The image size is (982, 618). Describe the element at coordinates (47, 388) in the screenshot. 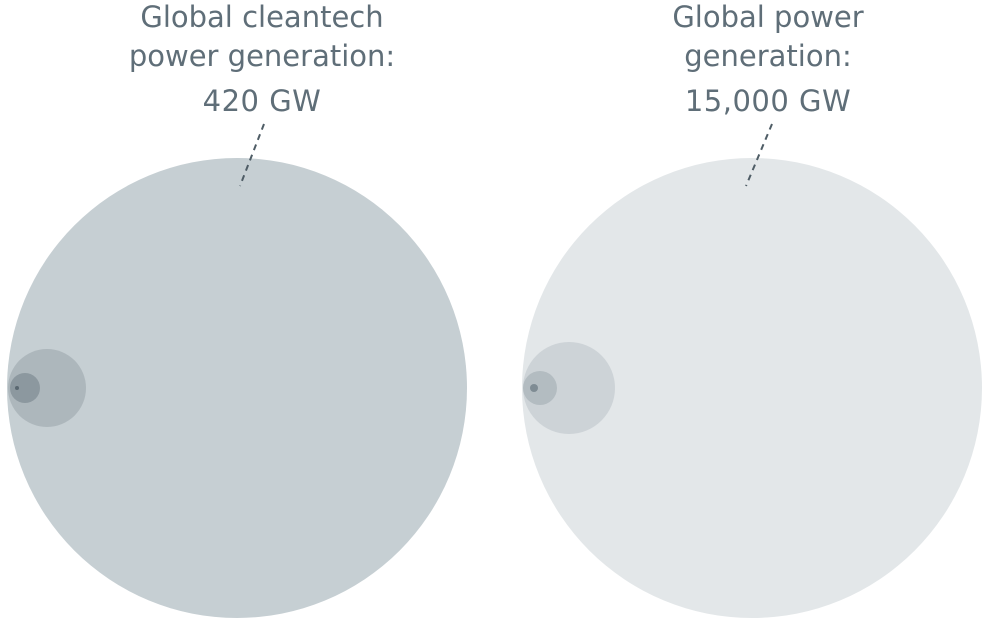

I see `cleantech-inner-bubble-large` at that location.